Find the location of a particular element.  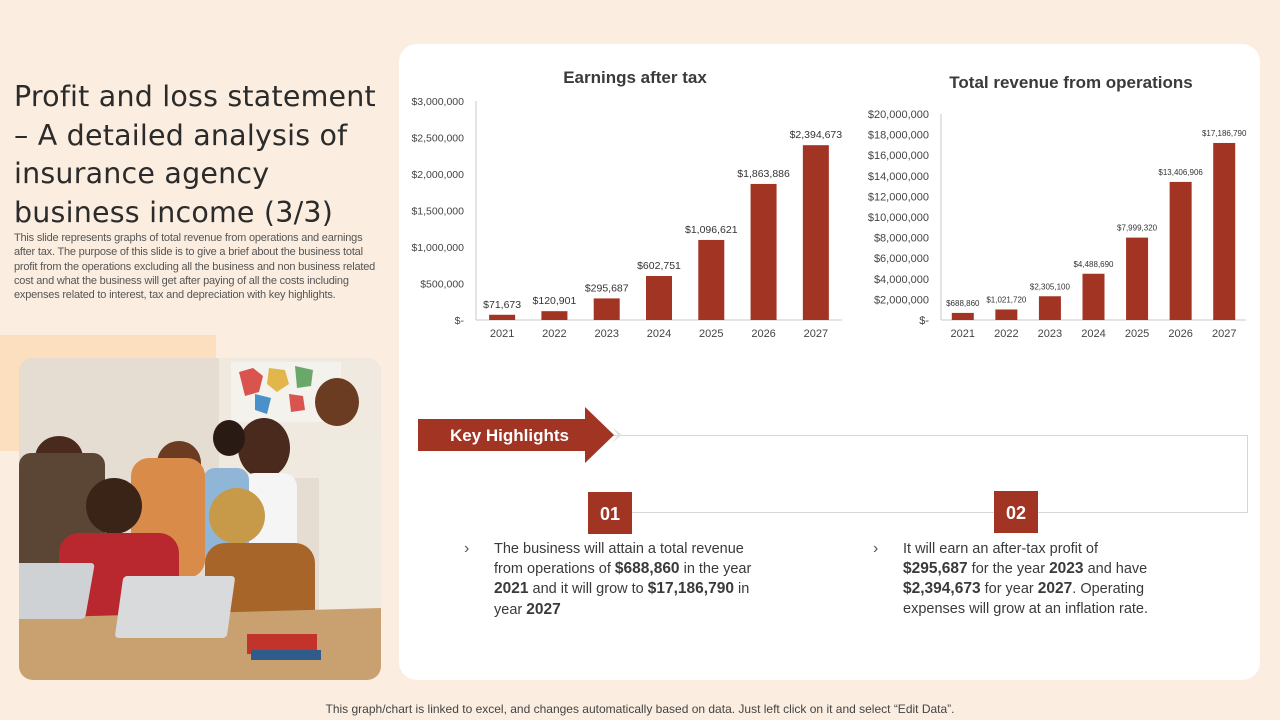

highlight-number-2: 02 is located at coordinates (1016, 512).